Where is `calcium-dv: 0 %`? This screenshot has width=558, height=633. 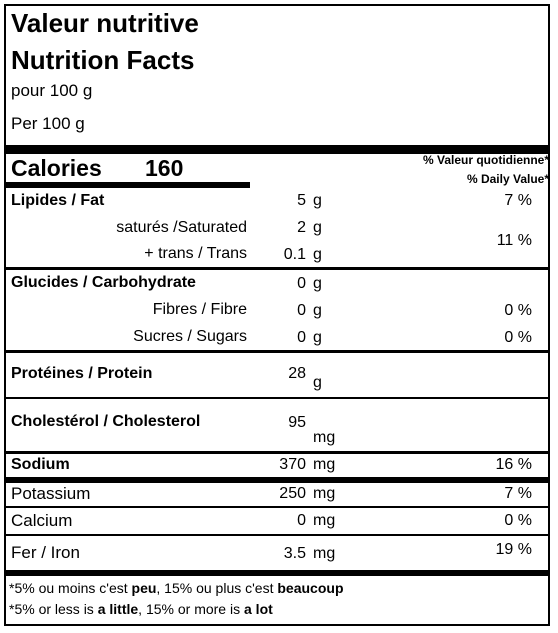
calcium-dv: 0 % is located at coordinates (518, 520).